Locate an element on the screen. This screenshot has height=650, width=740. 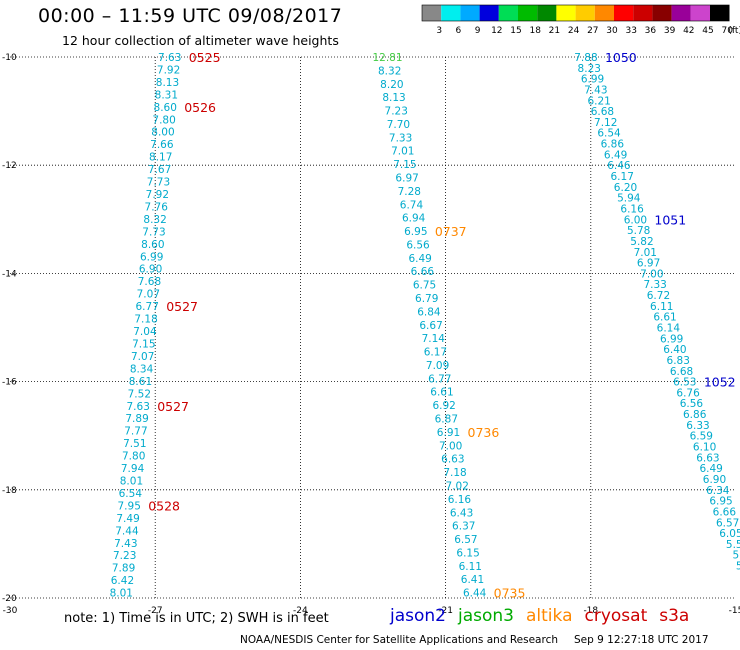
wave-height-value: 7.70 is located at coordinates (398, 125).